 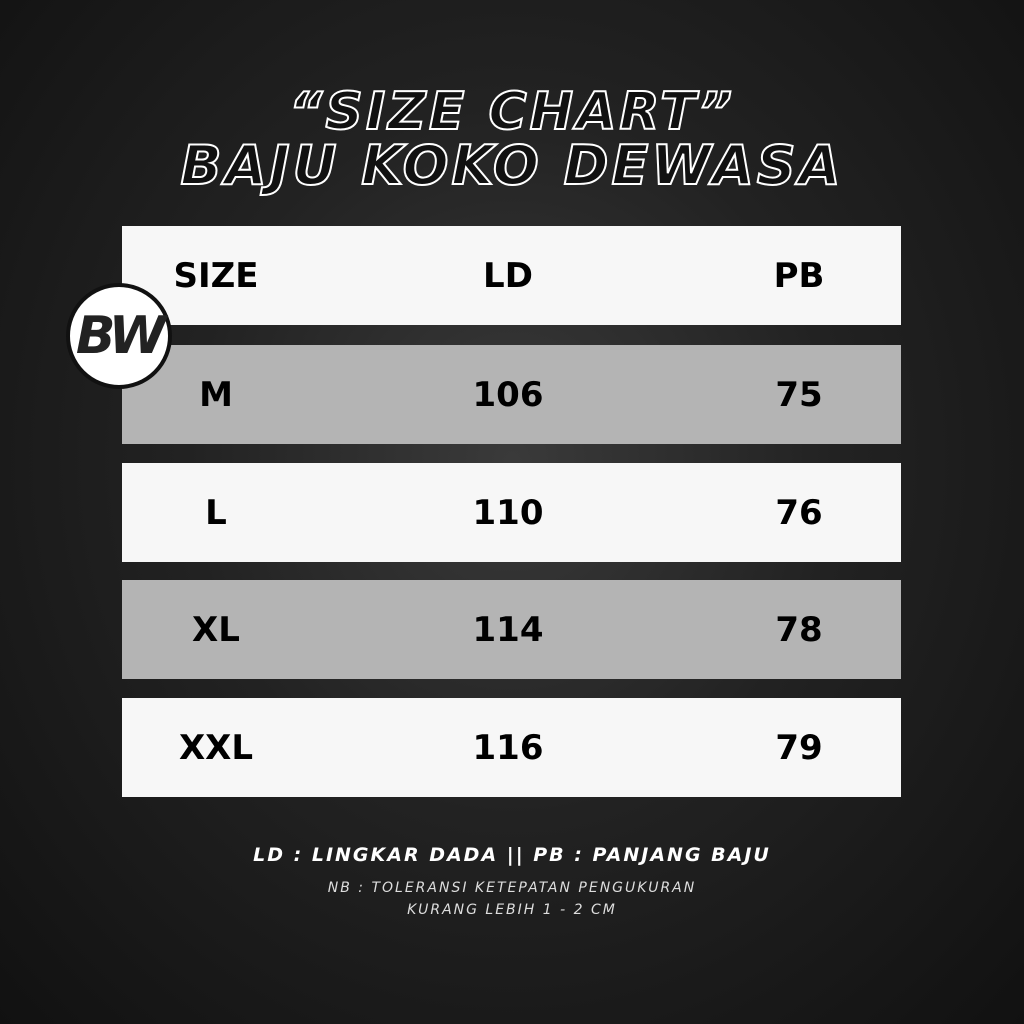 What do you see at coordinates (512, 910) in the screenshot?
I see `note-line-2: KURANG LEBIH 1 - 2 CM` at bounding box center [512, 910].